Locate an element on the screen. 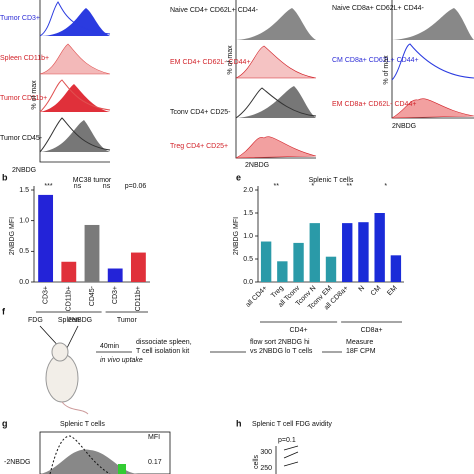 This screenshot has height=474, width=474. annotation: ** is located at coordinates (277, 186).